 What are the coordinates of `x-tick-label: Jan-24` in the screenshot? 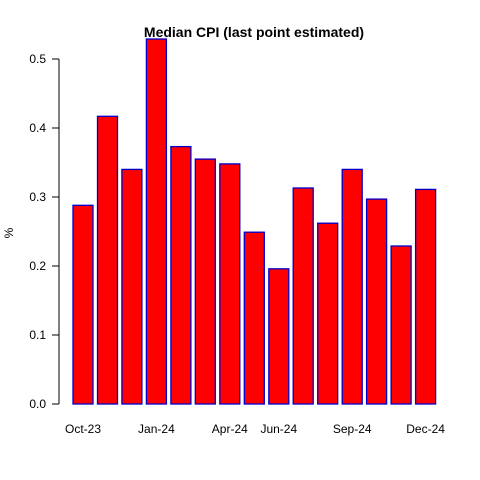 It's located at (156, 429).